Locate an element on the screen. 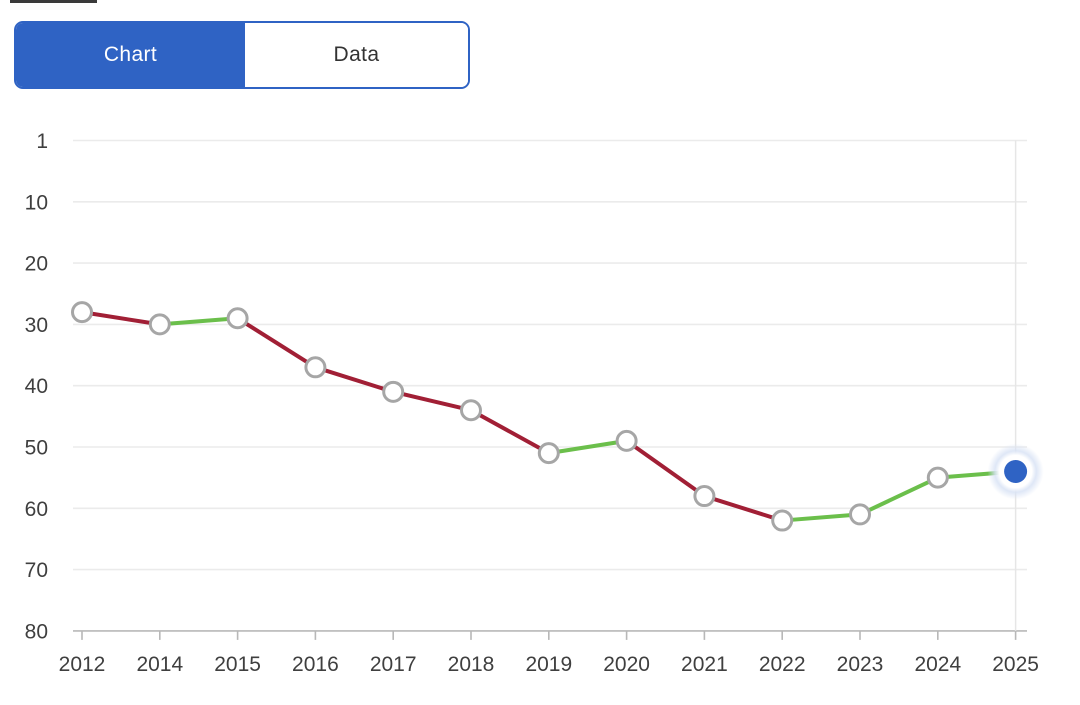 This screenshot has width=1080, height=705. top-edge-line is located at coordinates (53, 1).